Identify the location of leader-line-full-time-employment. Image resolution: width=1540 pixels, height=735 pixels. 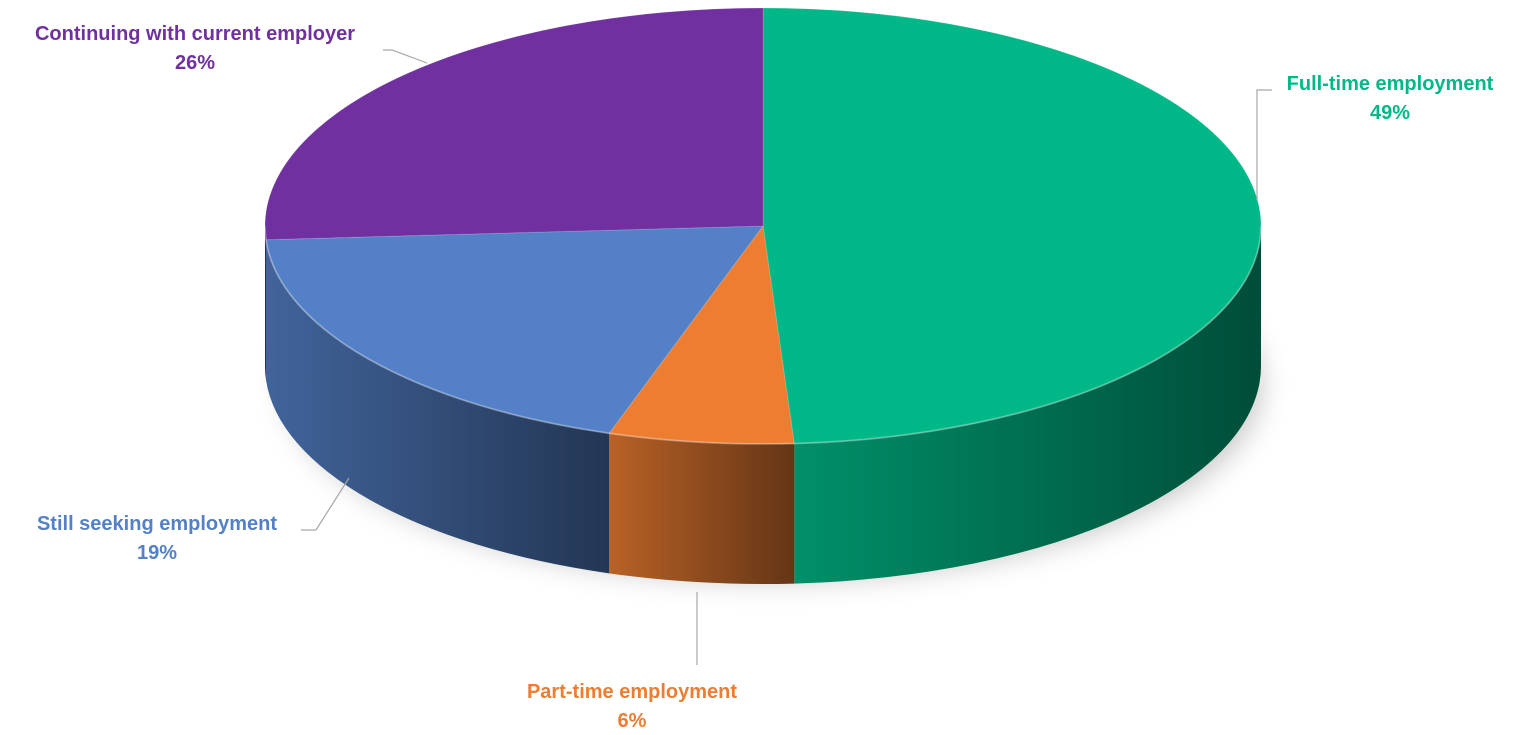
(1264, 144).